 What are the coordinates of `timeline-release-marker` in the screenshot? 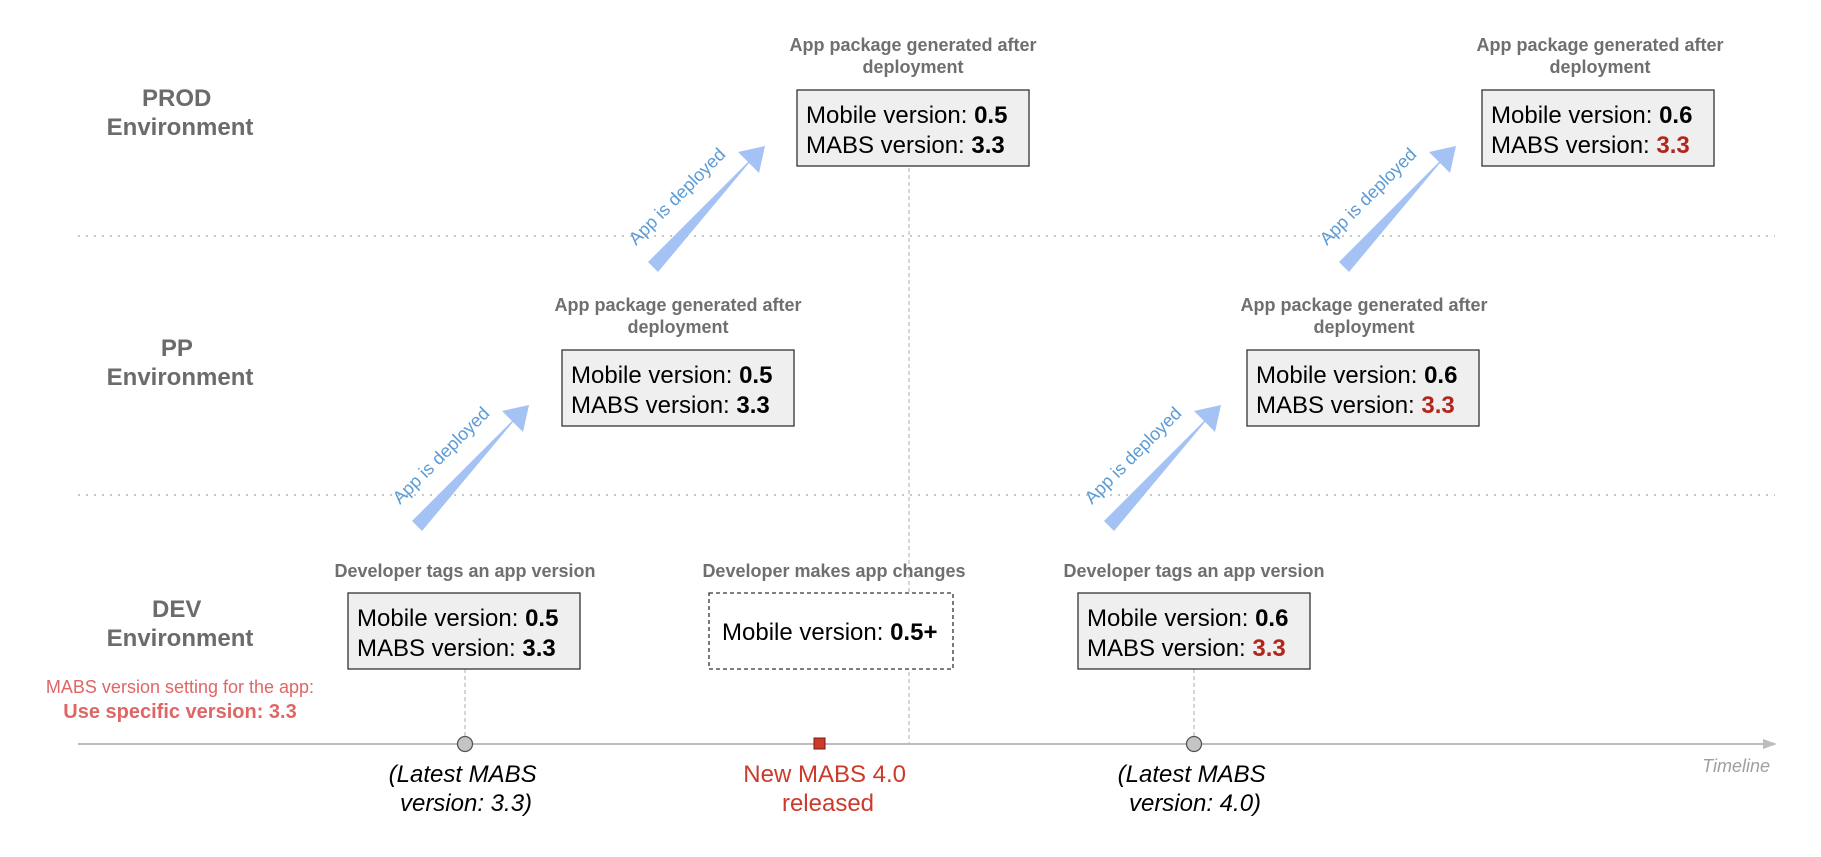 It's located at (819, 743).